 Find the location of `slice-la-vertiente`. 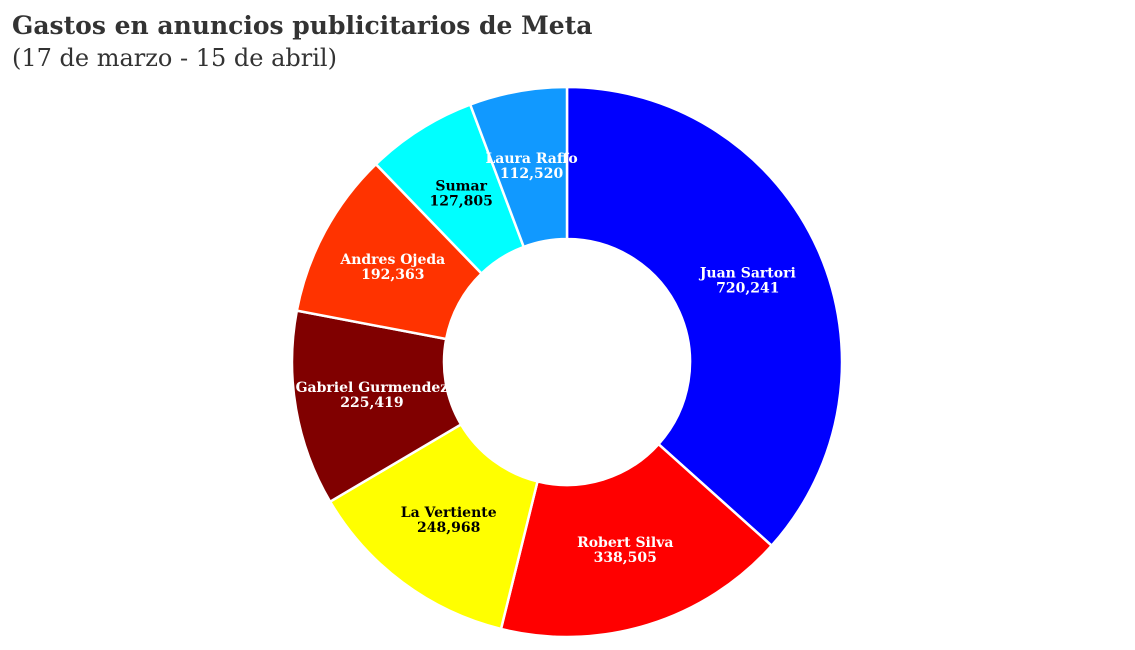

slice-la-vertiente is located at coordinates (433, 527).